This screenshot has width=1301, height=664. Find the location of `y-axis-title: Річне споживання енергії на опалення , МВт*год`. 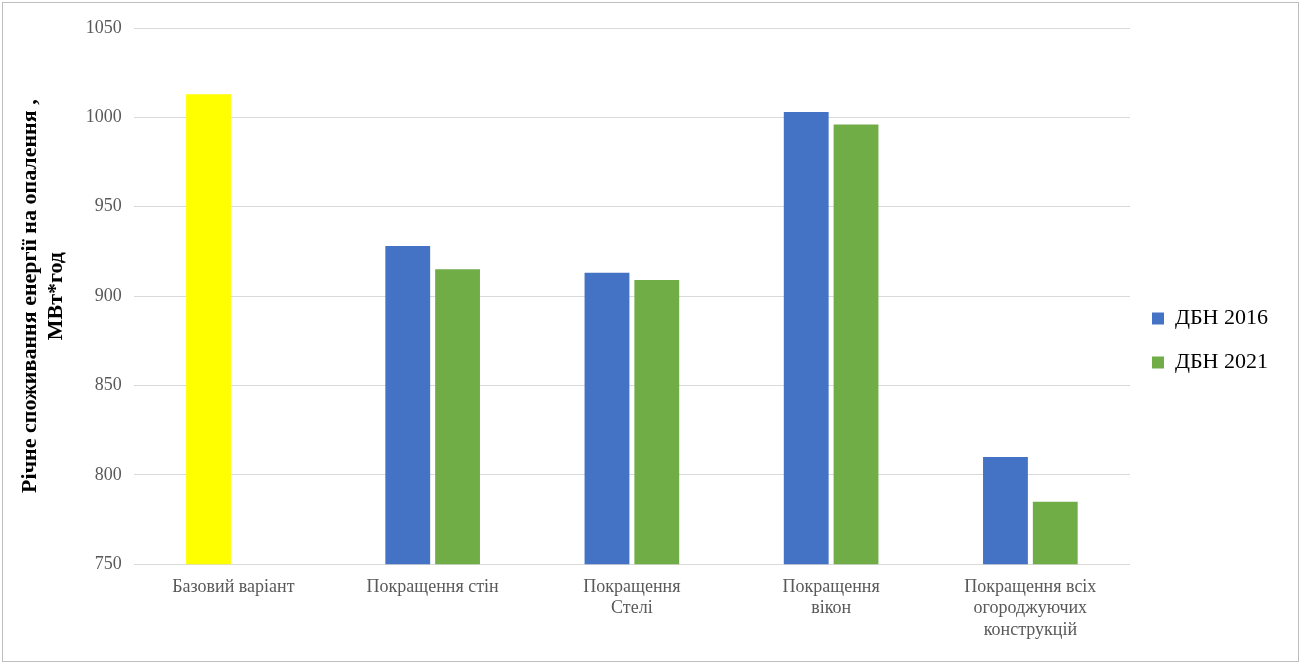

y-axis-title: Річне споживання енергії на опалення , МВт*год is located at coordinates (41, 296).